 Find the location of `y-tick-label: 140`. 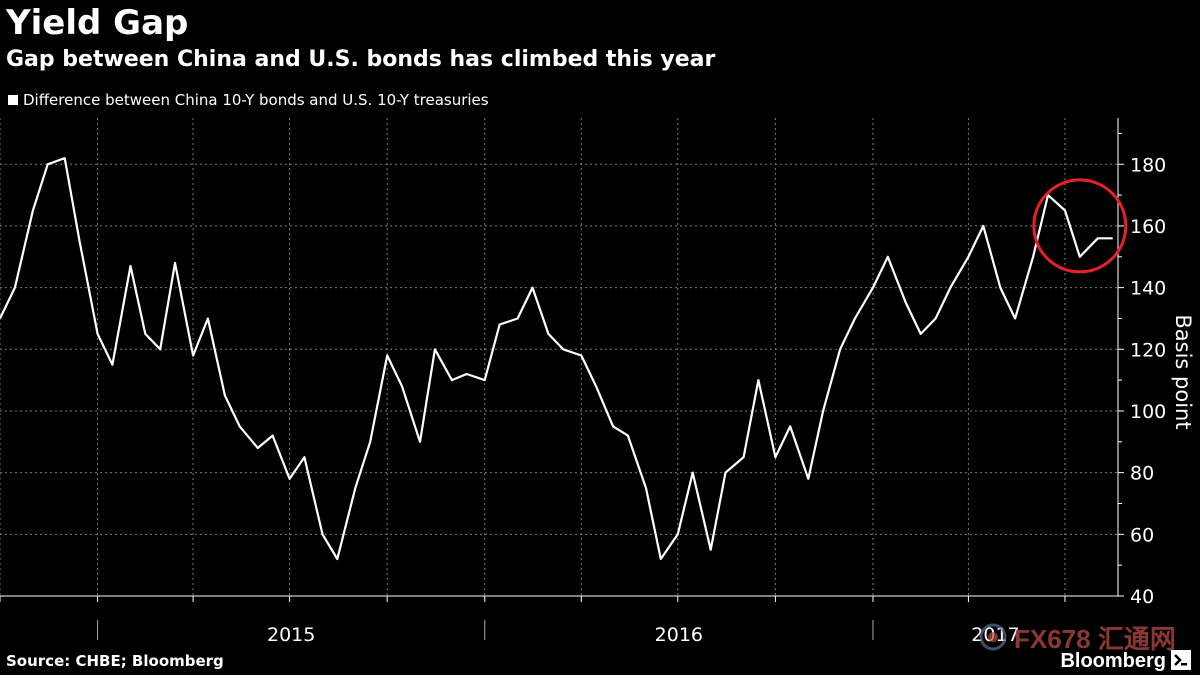

y-tick-label: 140 is located at coordinates (1148, 289).